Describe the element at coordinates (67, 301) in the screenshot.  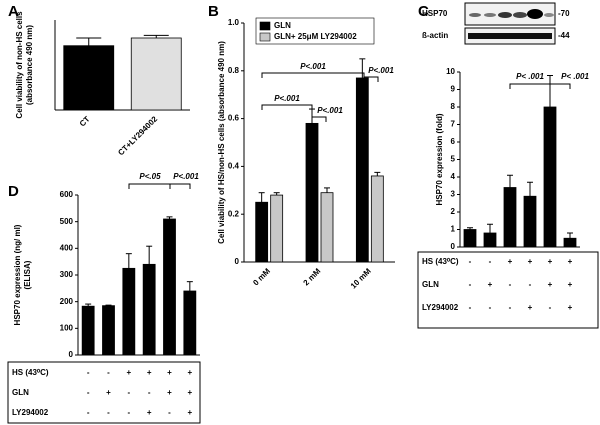
I see `y-tick-label: 200` at that location.